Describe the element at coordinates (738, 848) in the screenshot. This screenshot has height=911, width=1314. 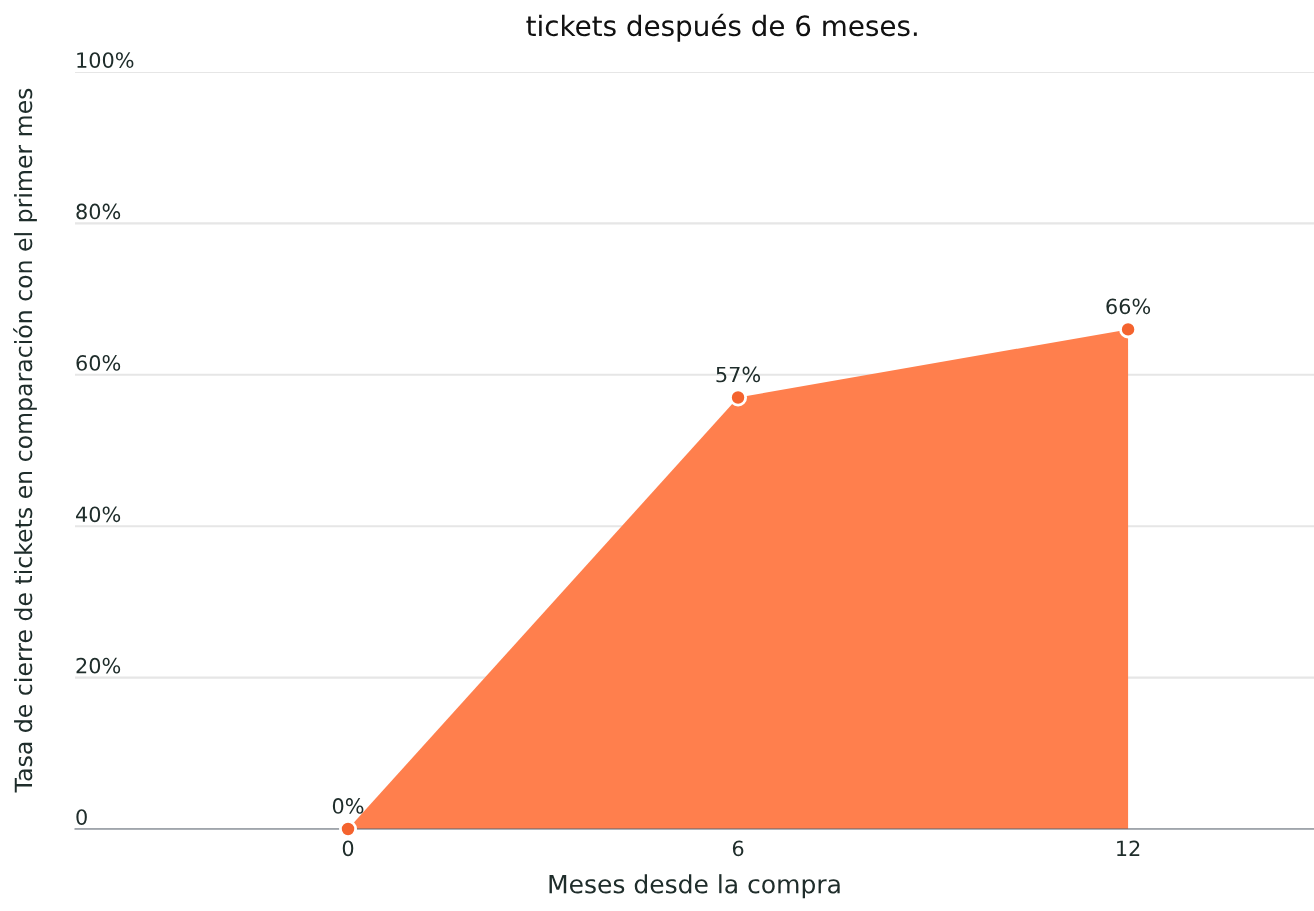
I see `x-tick-label: 6` at that location.